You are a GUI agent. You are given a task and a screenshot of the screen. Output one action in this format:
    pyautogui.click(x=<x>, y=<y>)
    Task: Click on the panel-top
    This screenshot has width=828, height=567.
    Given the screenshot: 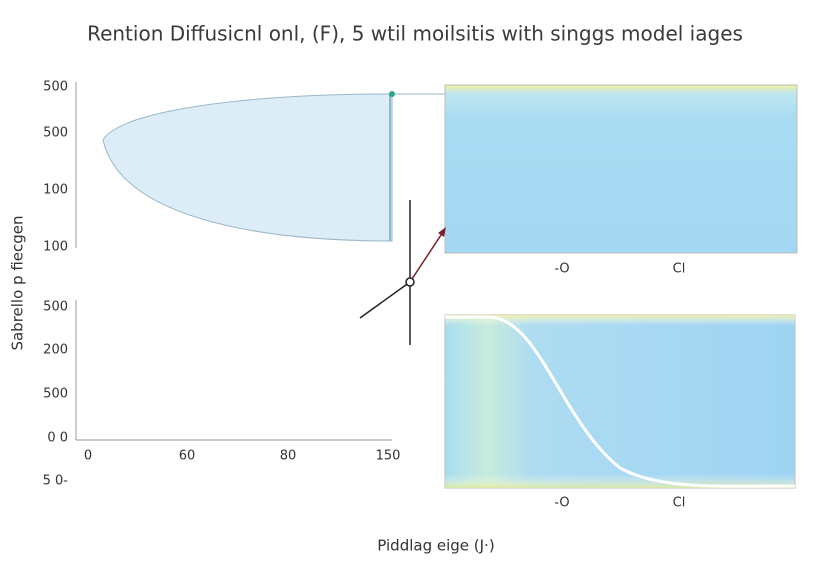 What is the action you would take?
    pyautogui.click(x=621, y=169)
    